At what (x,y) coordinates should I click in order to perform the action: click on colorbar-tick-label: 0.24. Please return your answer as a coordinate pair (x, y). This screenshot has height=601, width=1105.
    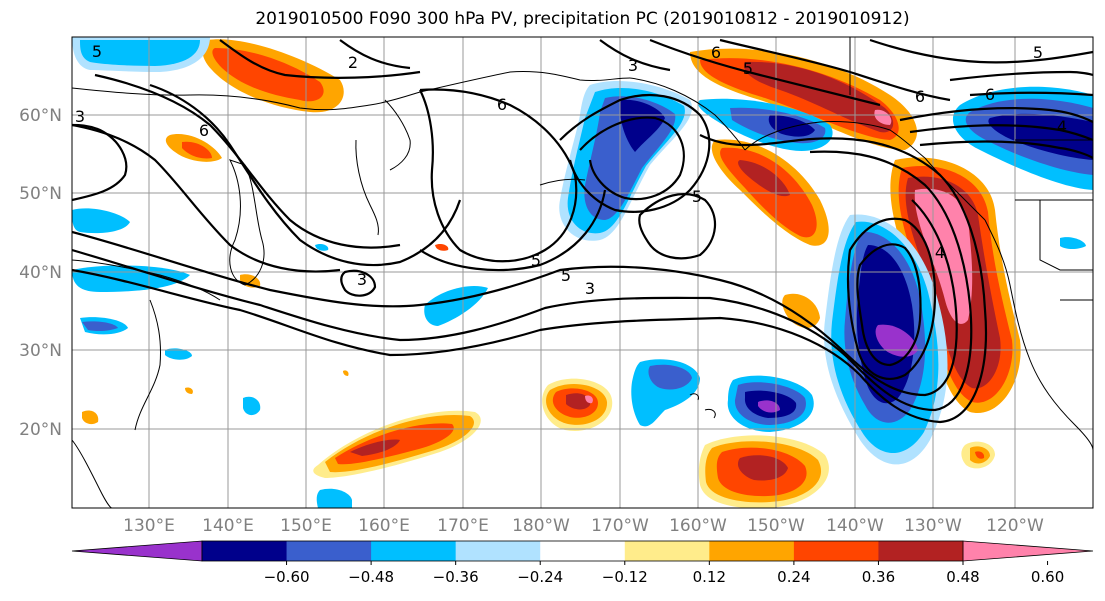
    Looking at the image, I should click on (793, 577).